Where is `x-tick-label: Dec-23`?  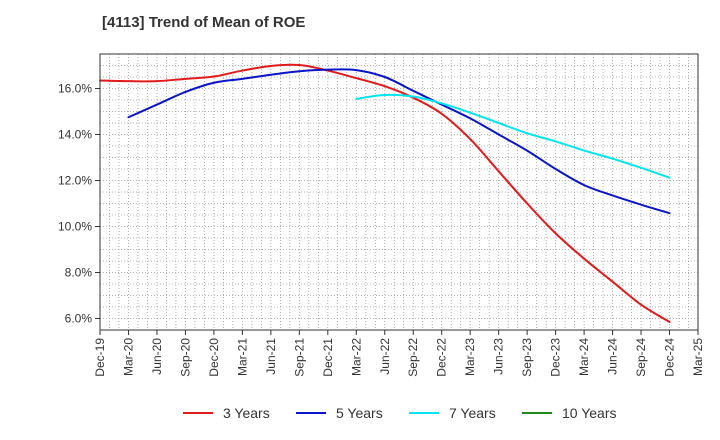
x-tick-label: Dec-23 is located at coordinates (556, 357).